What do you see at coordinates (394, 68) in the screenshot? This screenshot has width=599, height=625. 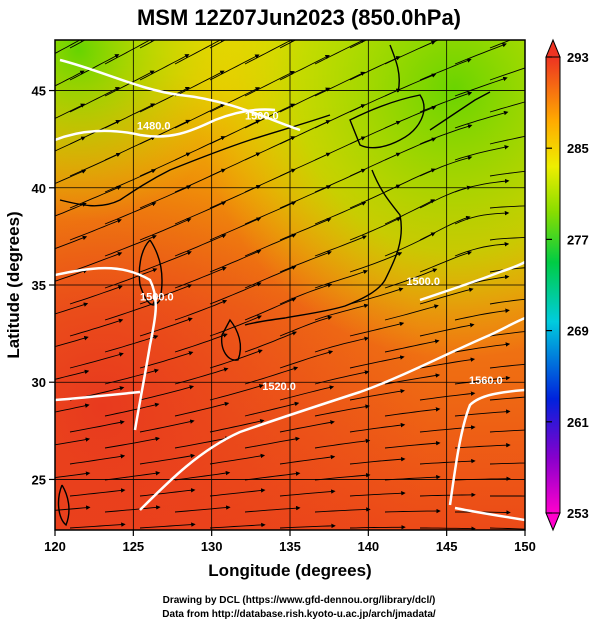 I see `coastline-sakhalin` at bounding box center [394, 68].